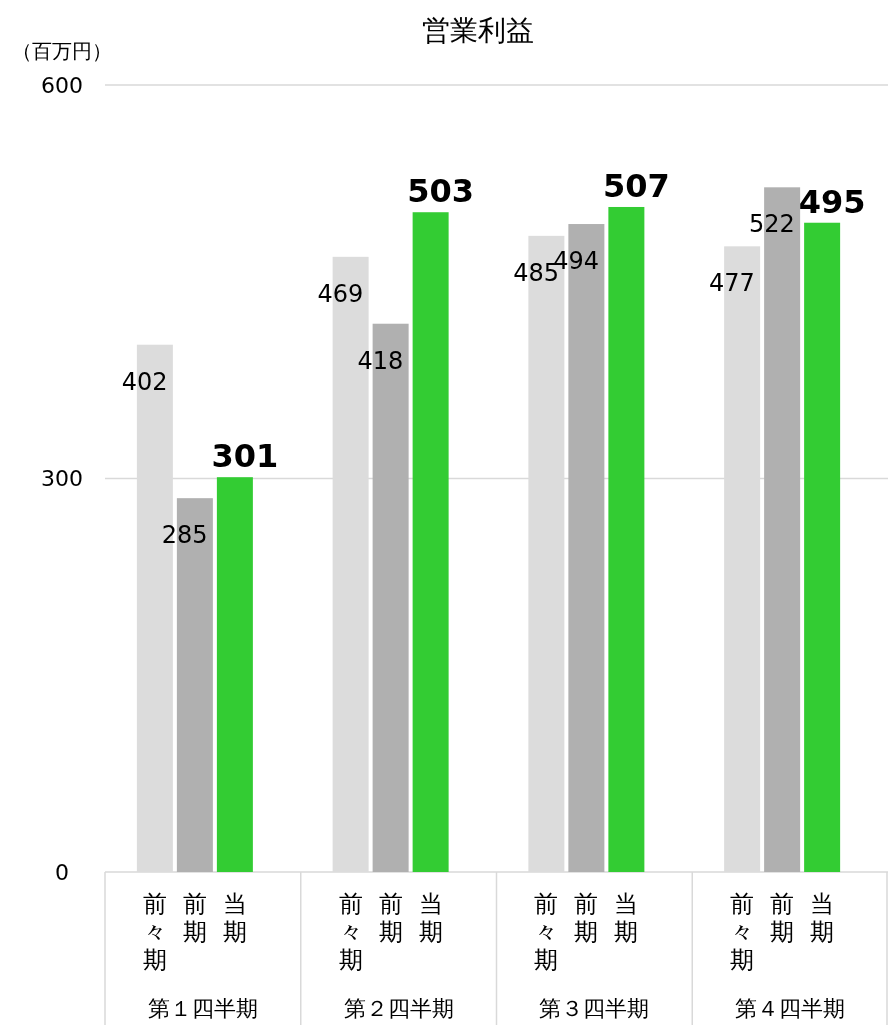 The height and width of the screenshot is (1025, 888). Describe the element at coordinates (144, 381) in the screenshot. I see `data-label: 402` at that location.